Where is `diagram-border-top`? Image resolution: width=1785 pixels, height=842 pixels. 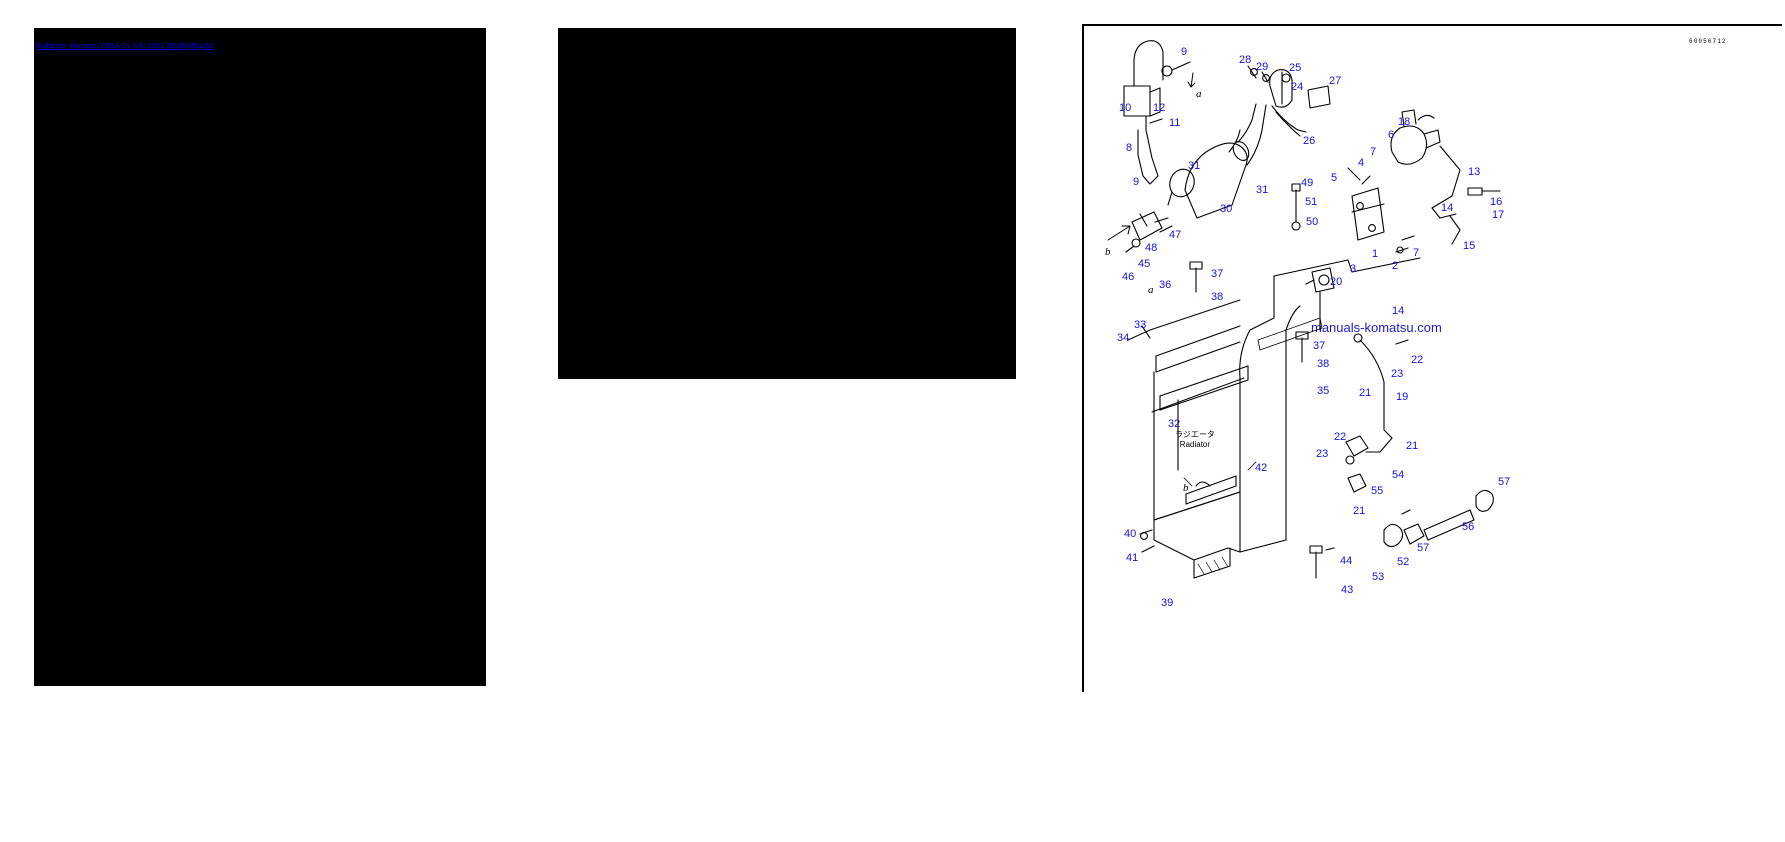
diagram-border-top is located at coordinates (1432, 25).